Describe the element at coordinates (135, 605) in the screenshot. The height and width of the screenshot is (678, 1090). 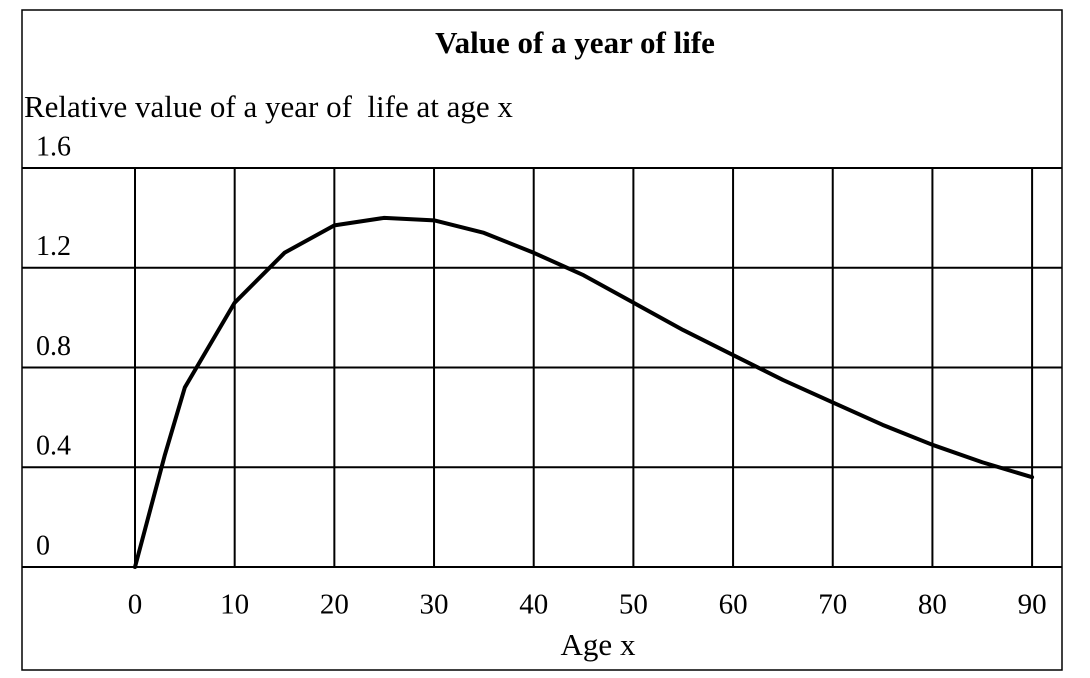
I see `x-tick-label: 0` at that location.